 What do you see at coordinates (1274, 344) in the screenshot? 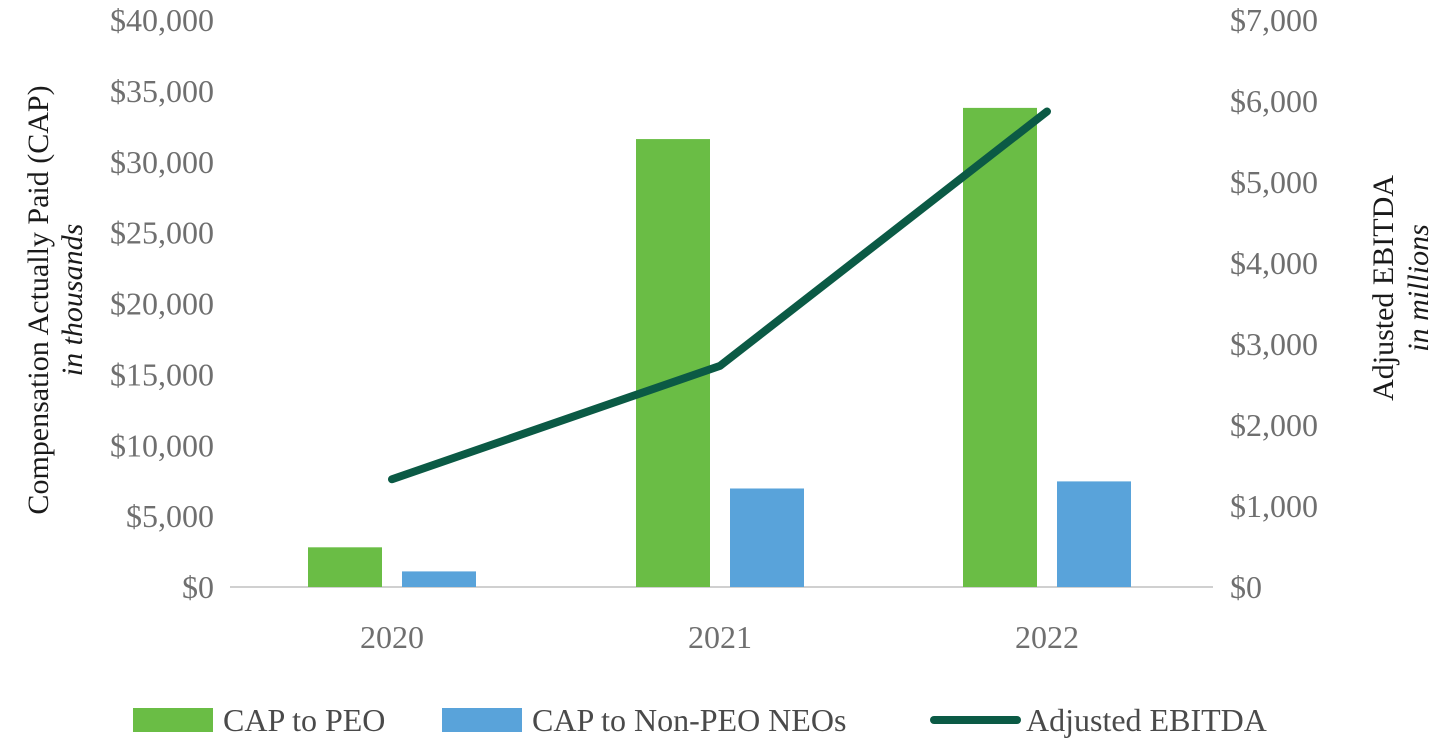
I see `right-tick-label: $3,000` at bounding box center [1274, 344].